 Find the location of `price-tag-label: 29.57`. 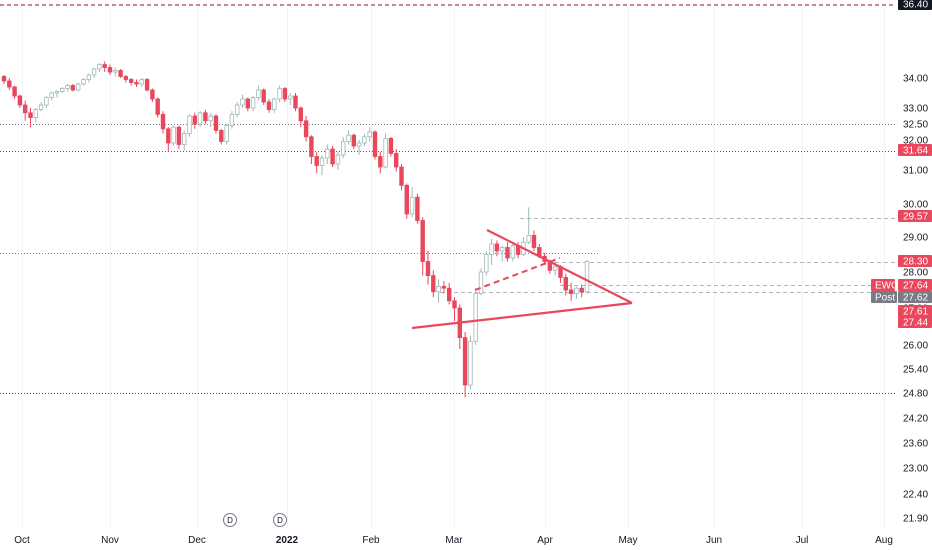

price-tag-label: 29.57 is located at coordinates (915, 217).